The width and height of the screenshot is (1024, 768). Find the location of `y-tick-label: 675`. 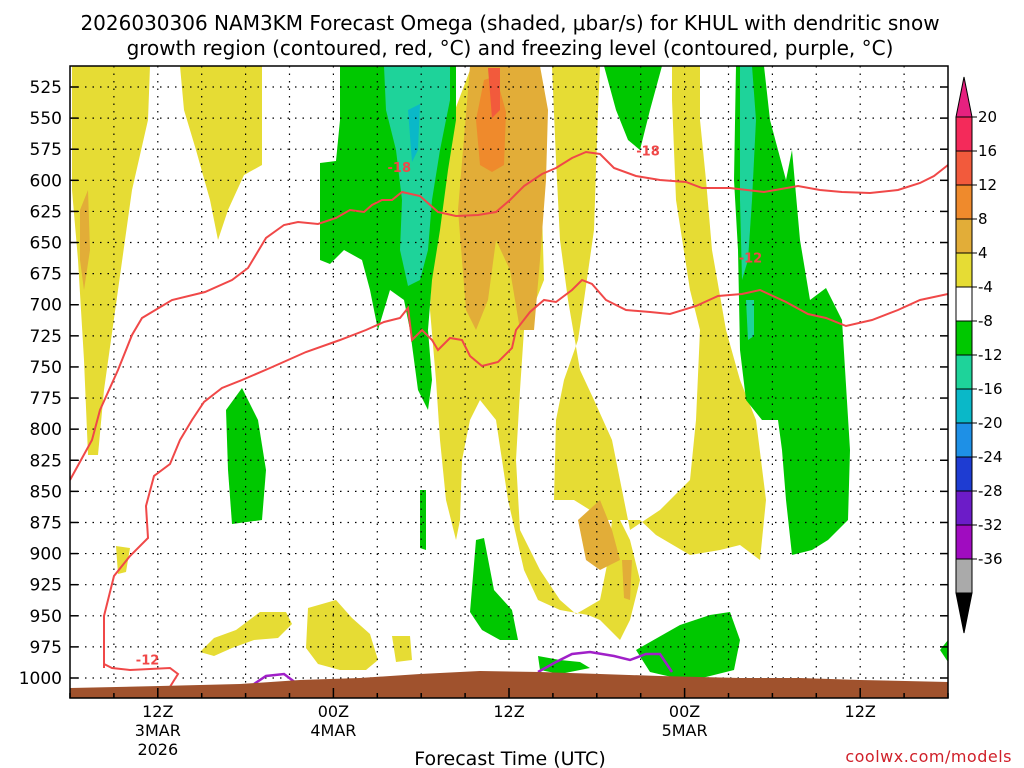

y-tick-label: 675 is located at coordinates (46, 275).